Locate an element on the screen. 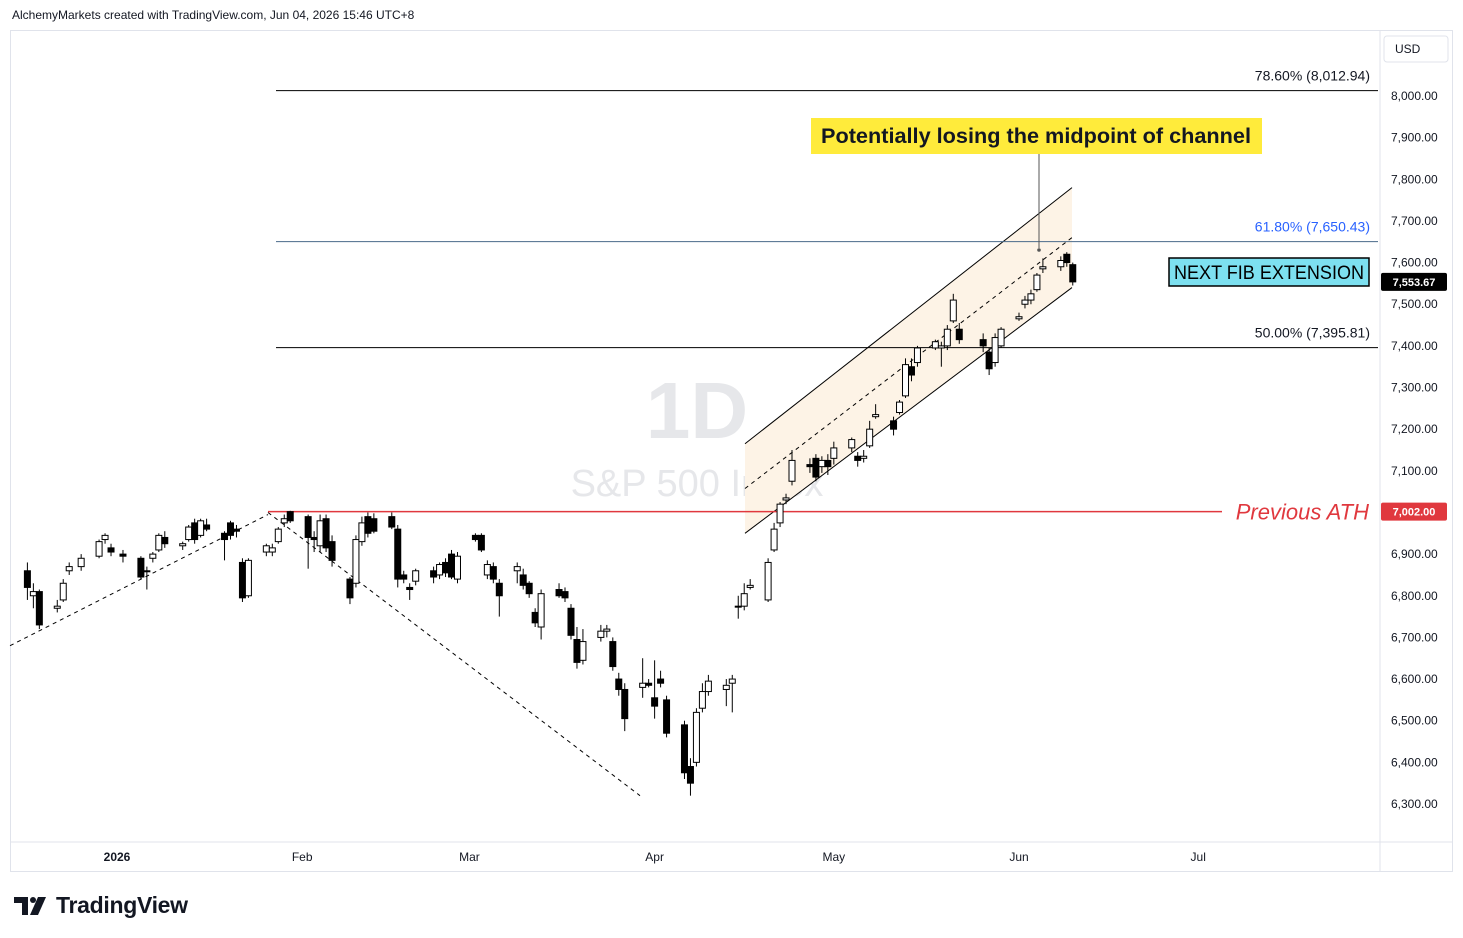 The image size is (1463, 938). currency-box is located at coordinates (1416, 49).